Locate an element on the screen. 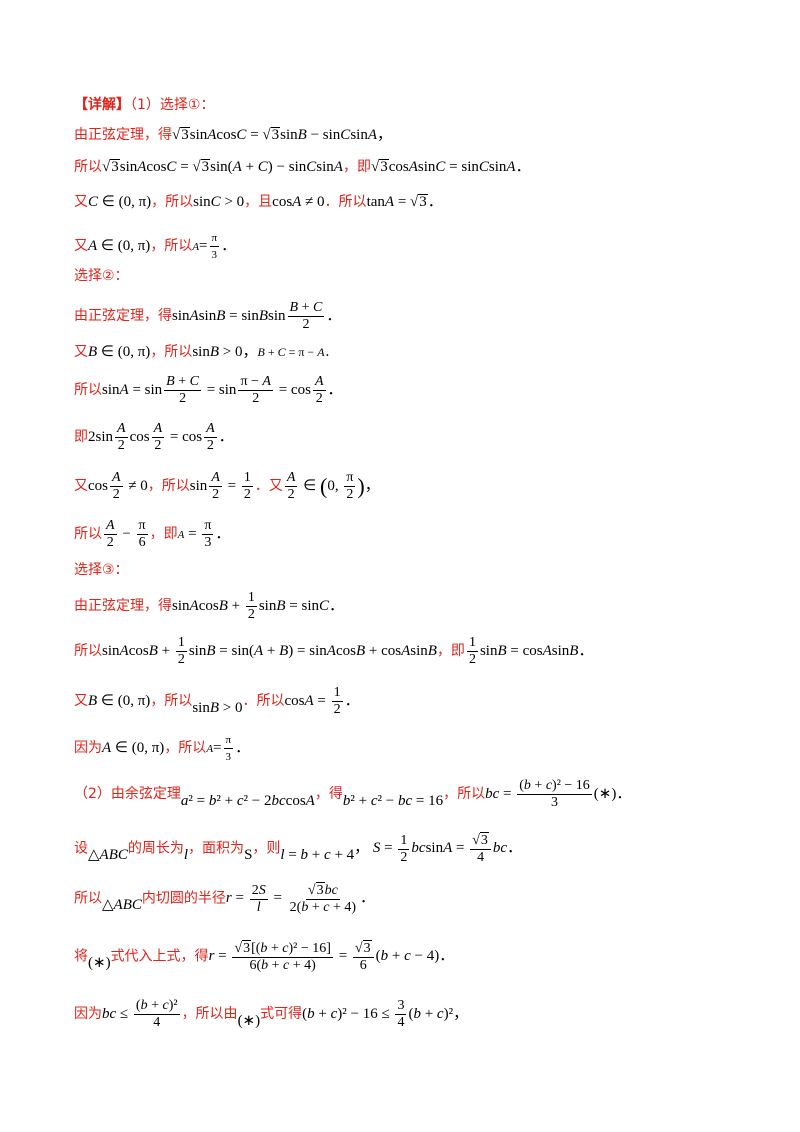 This screenshot has width=800, height=1132. formula: l = b + c + 4 is located at coordinates (317, 855).